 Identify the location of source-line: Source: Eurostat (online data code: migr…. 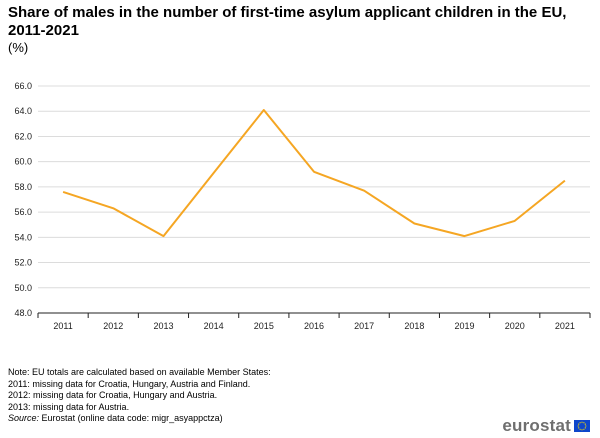
(139, 419).